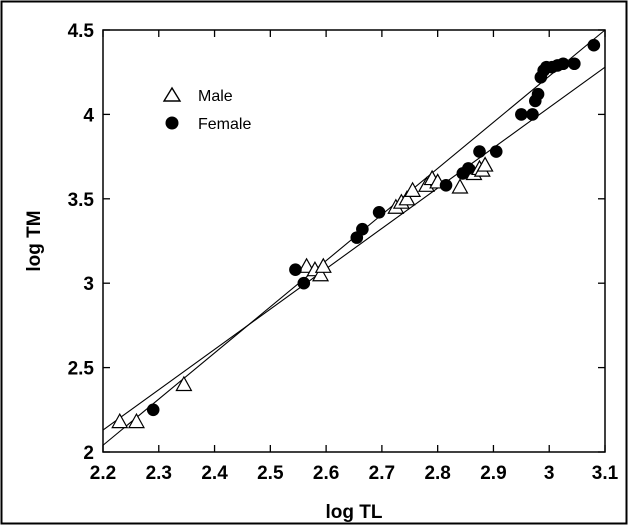 This screenshot has width=628, height=530. I want to click on y-axis-title: log TM, so click(34, 240).